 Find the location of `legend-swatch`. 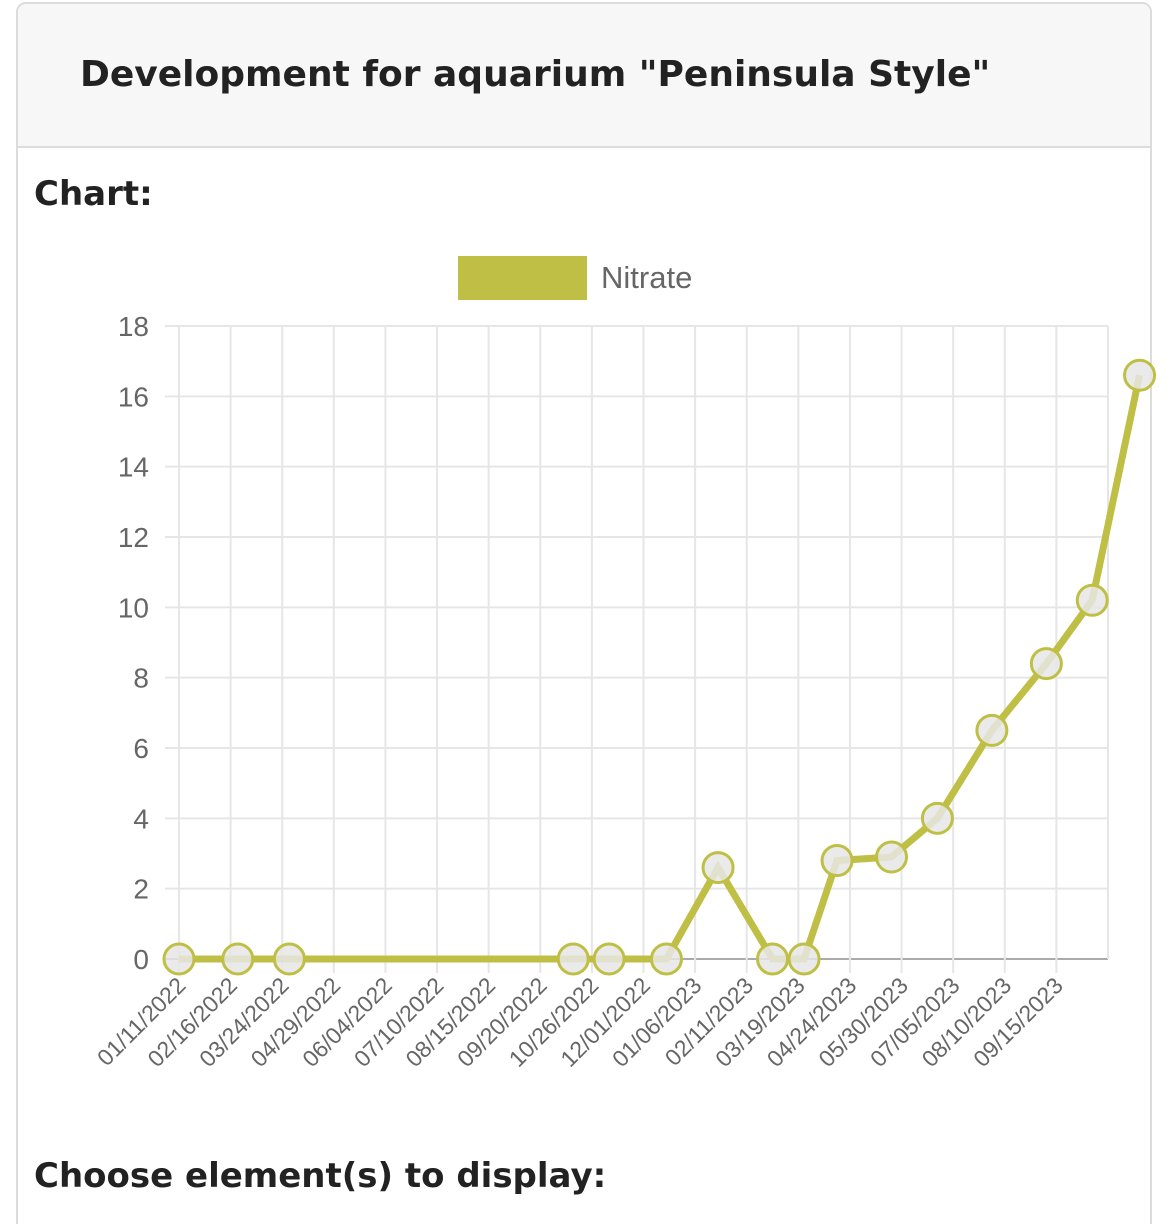

legend-swatch is located at coordinates (522, 278).